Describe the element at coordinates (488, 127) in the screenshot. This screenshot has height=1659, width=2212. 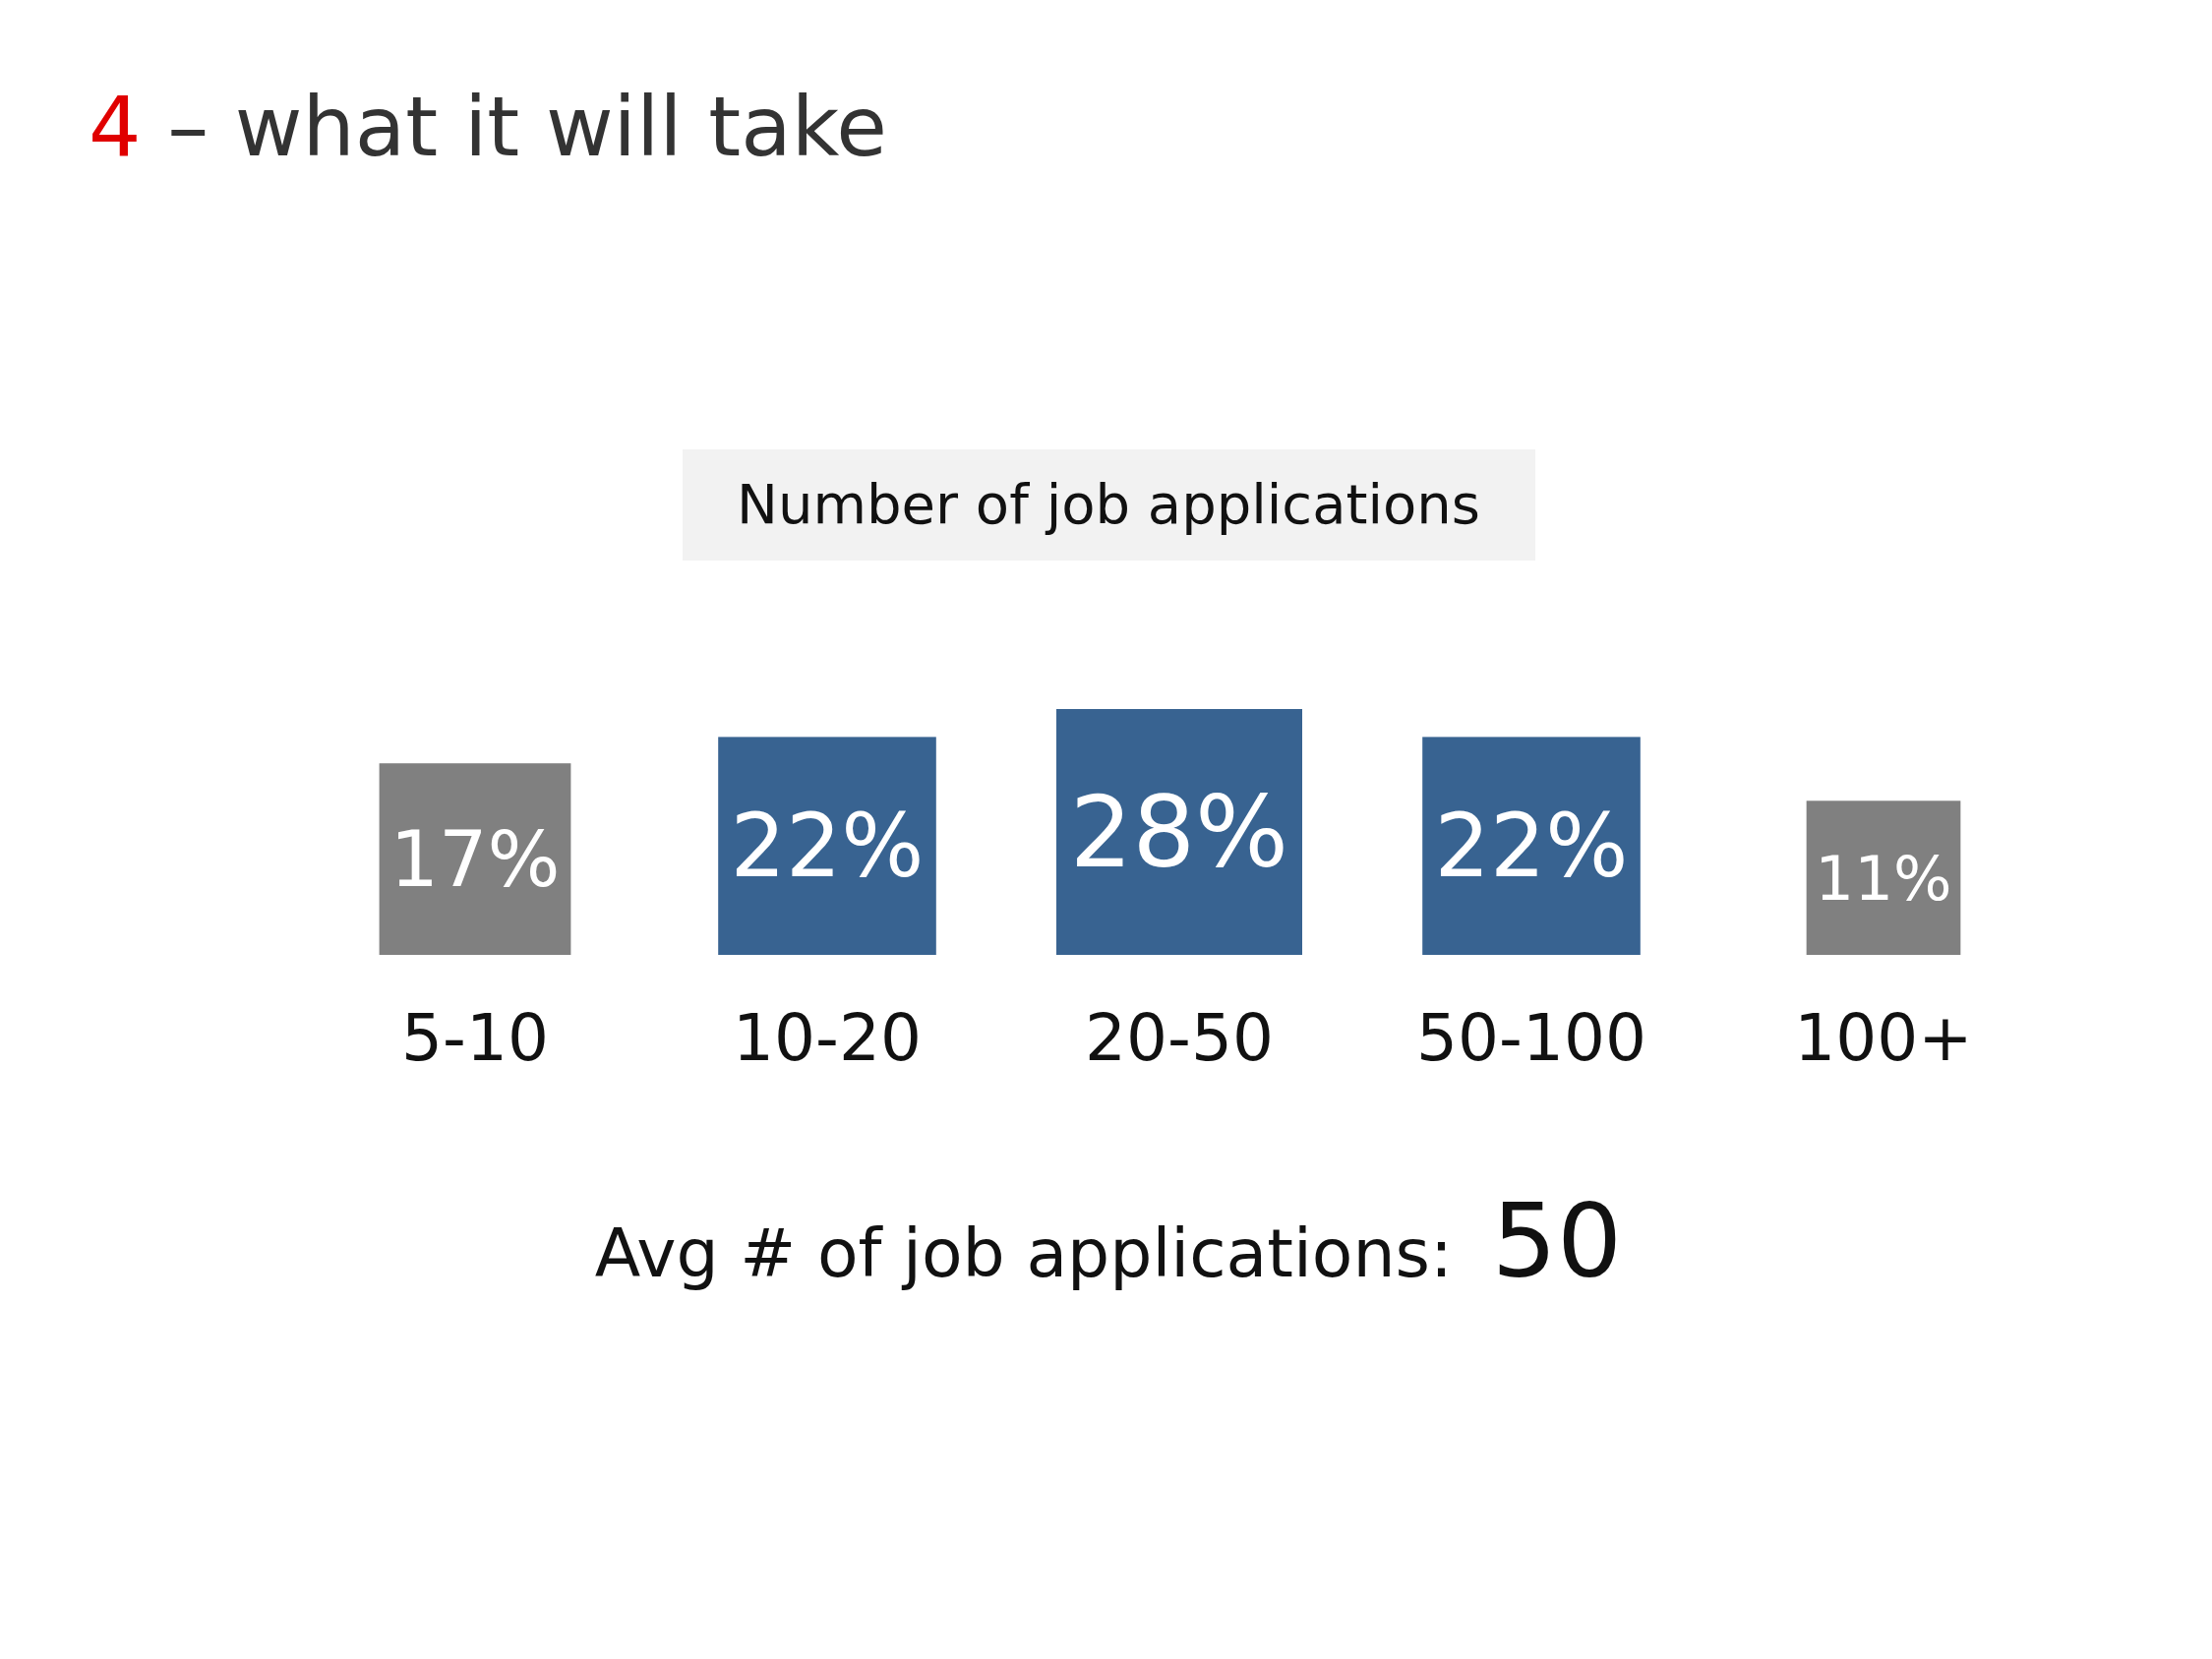
I see `text: 4 – what it will take` at that location.